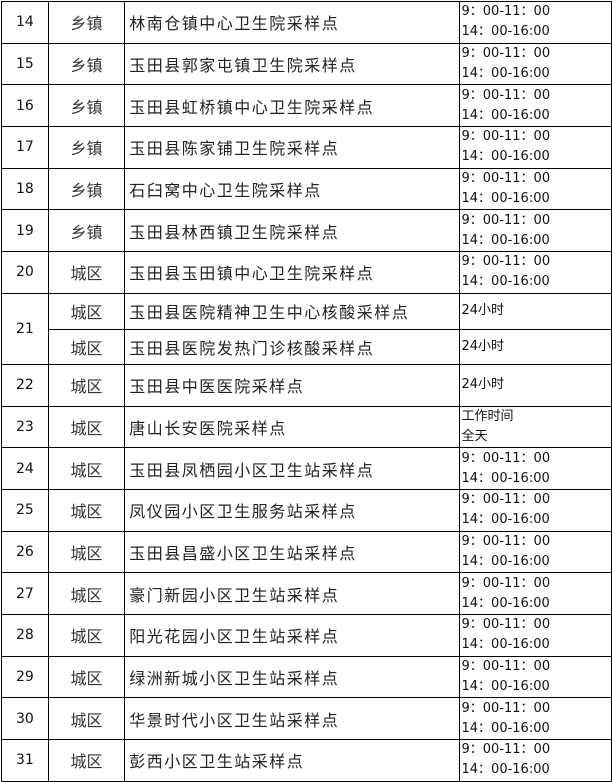 Image resolution: width=612 pixels, height=782 pixels. I want to click on site-name-cell: 玉田县凤栖园小区卫生站采样点, so click(292, 468).